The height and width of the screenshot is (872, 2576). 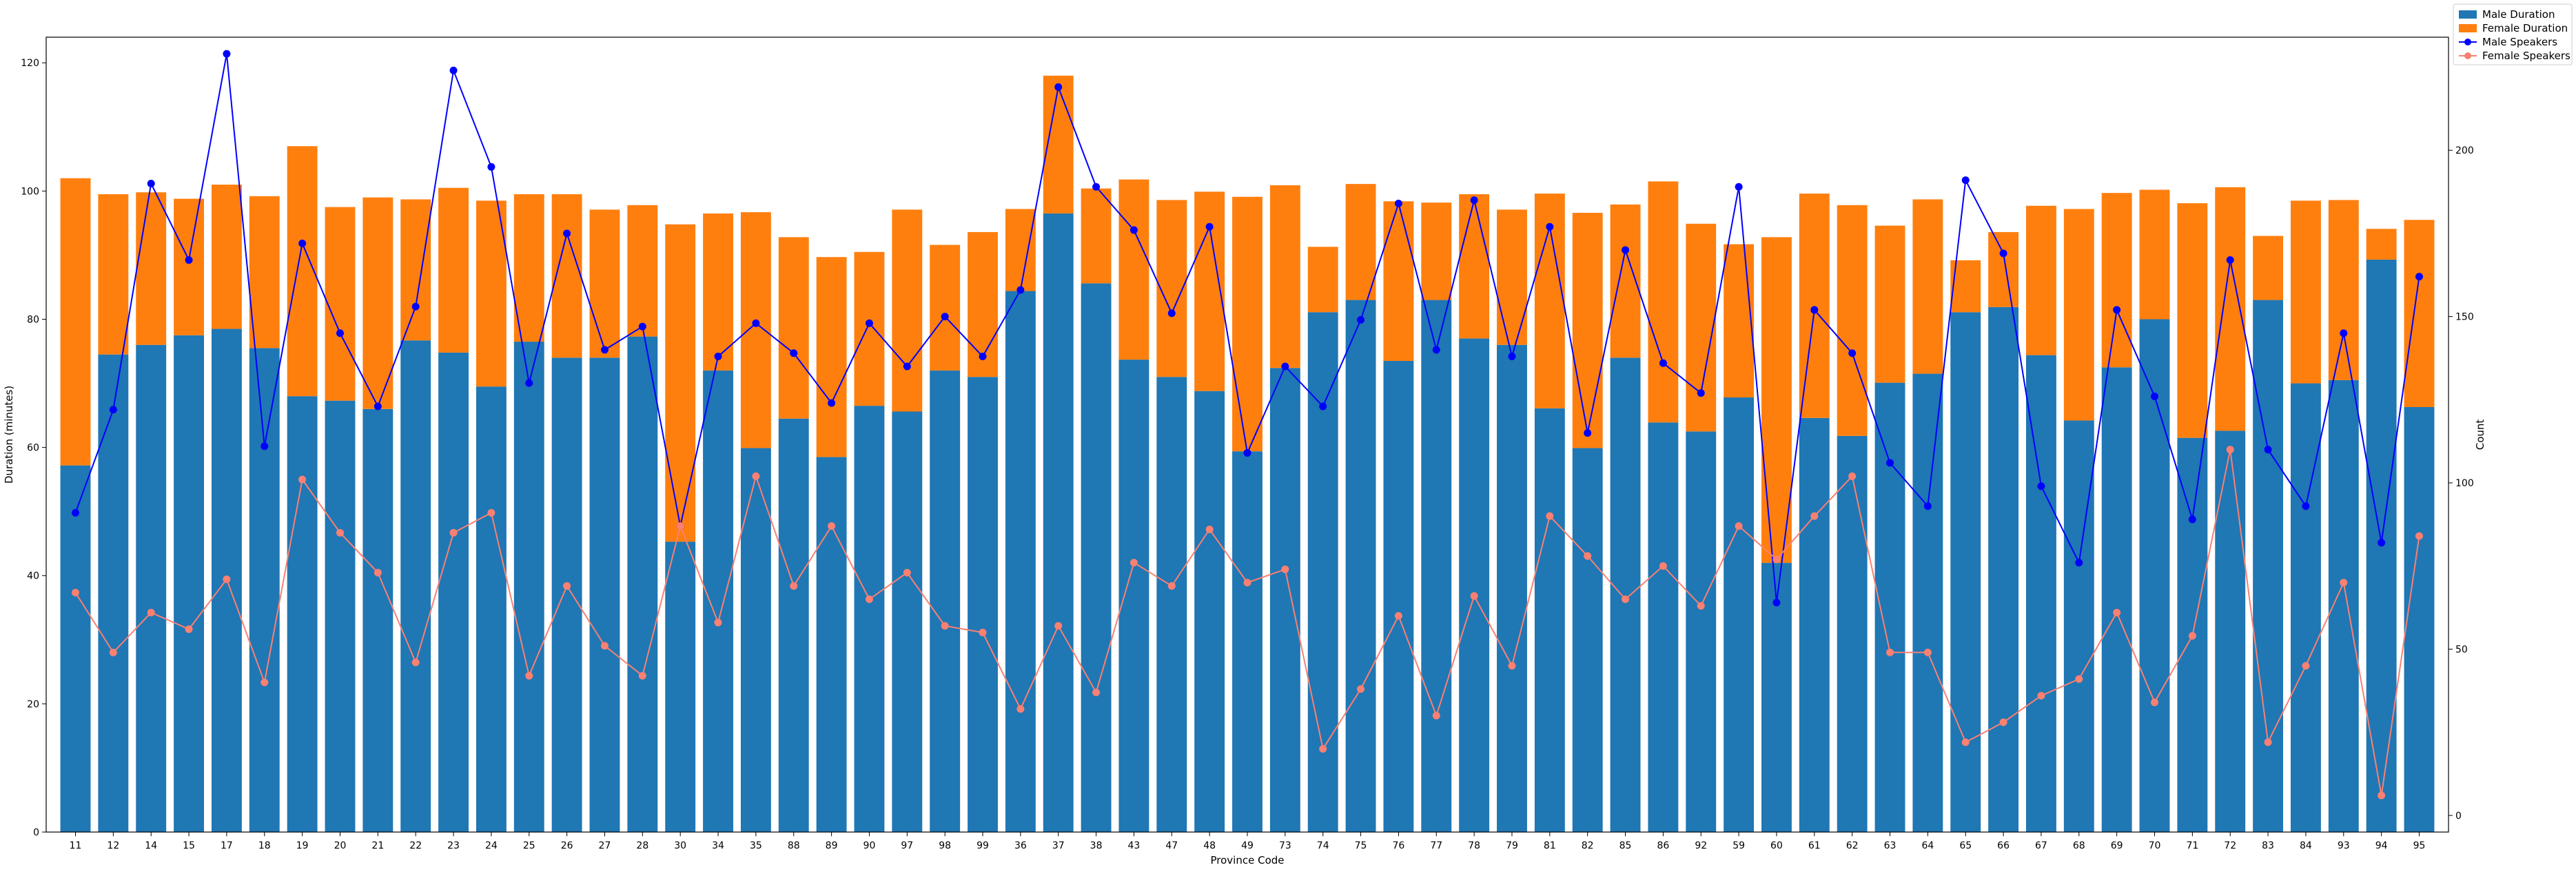 What do you see at coordinates (377, 845) in the screenshot?
I see `x-tick-label: 21` at bounding box center [377, 845].